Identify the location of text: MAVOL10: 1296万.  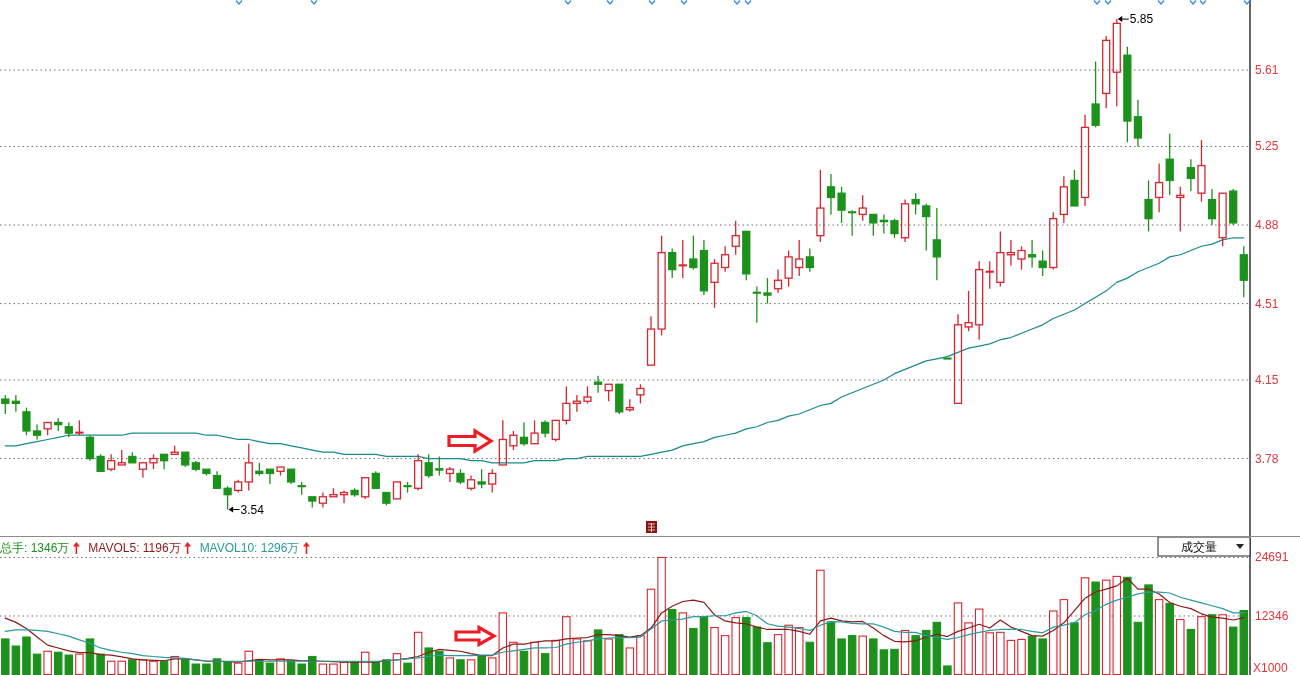
(249, 548).